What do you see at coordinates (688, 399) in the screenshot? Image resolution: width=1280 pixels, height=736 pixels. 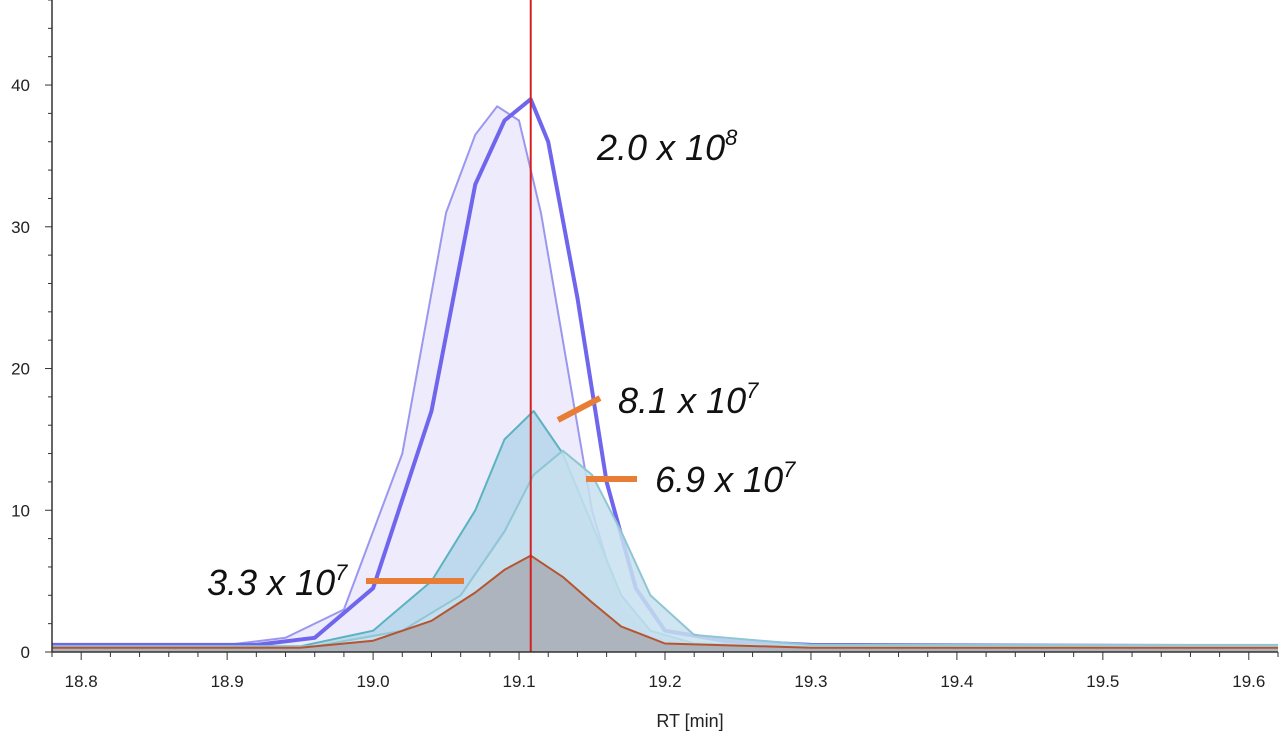 I see `annotation-2: 8.1 x 10⁷` at bounding box center [688, 399].